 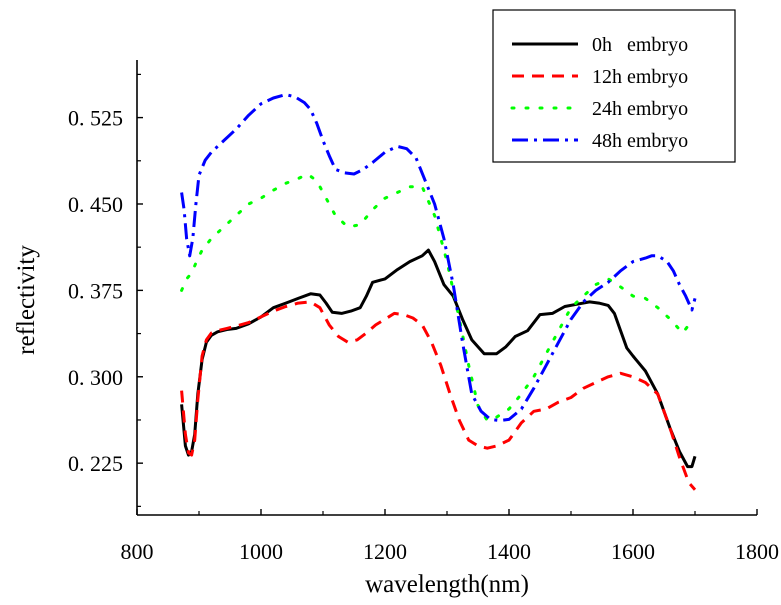 What do you see at coordinates (640, 77) in the screenshot?
I see `legend-label-1: 12h embryo` at bounding box center [640, 77].